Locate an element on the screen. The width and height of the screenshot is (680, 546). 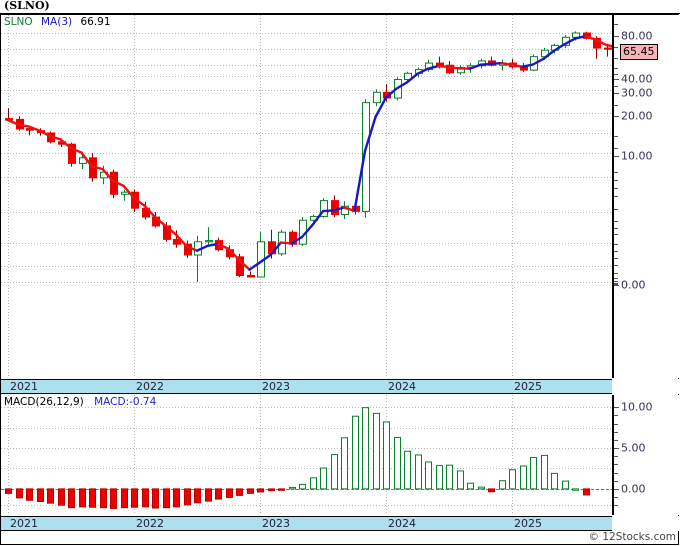
macd-axis-label: 10.00 is located at coordinates (637, 407).